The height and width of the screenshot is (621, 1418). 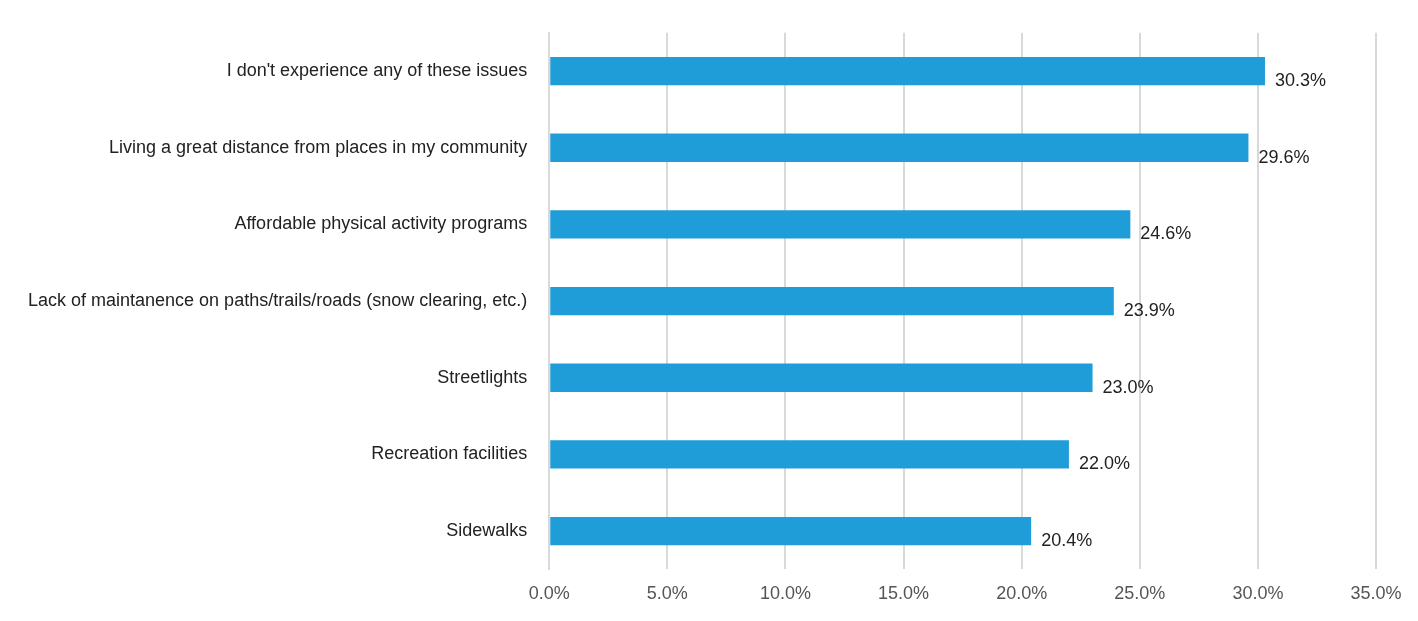 I want to click on y-tick-label: Living a great distance from places in my community, so click(x=318, y=146).